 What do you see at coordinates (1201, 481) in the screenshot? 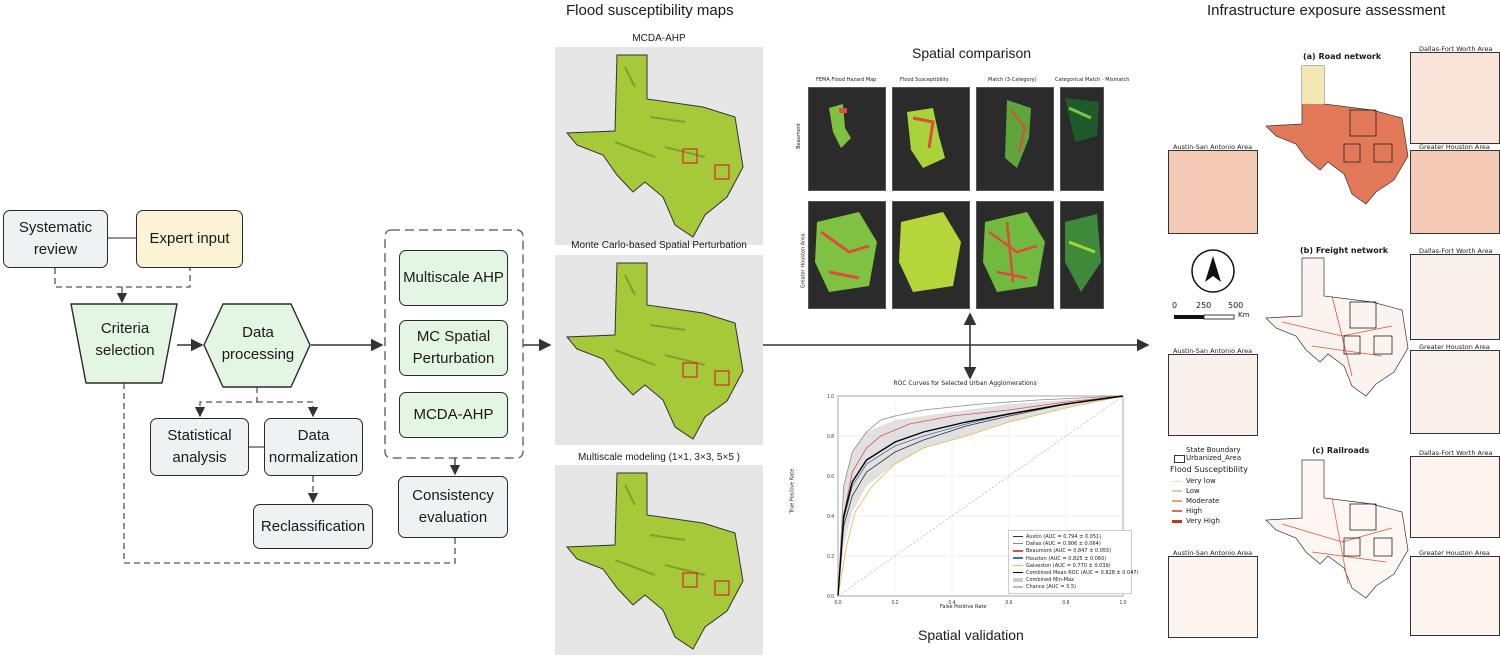
I see `legend-class-label: Very low` at bounding box center [1201, 481].